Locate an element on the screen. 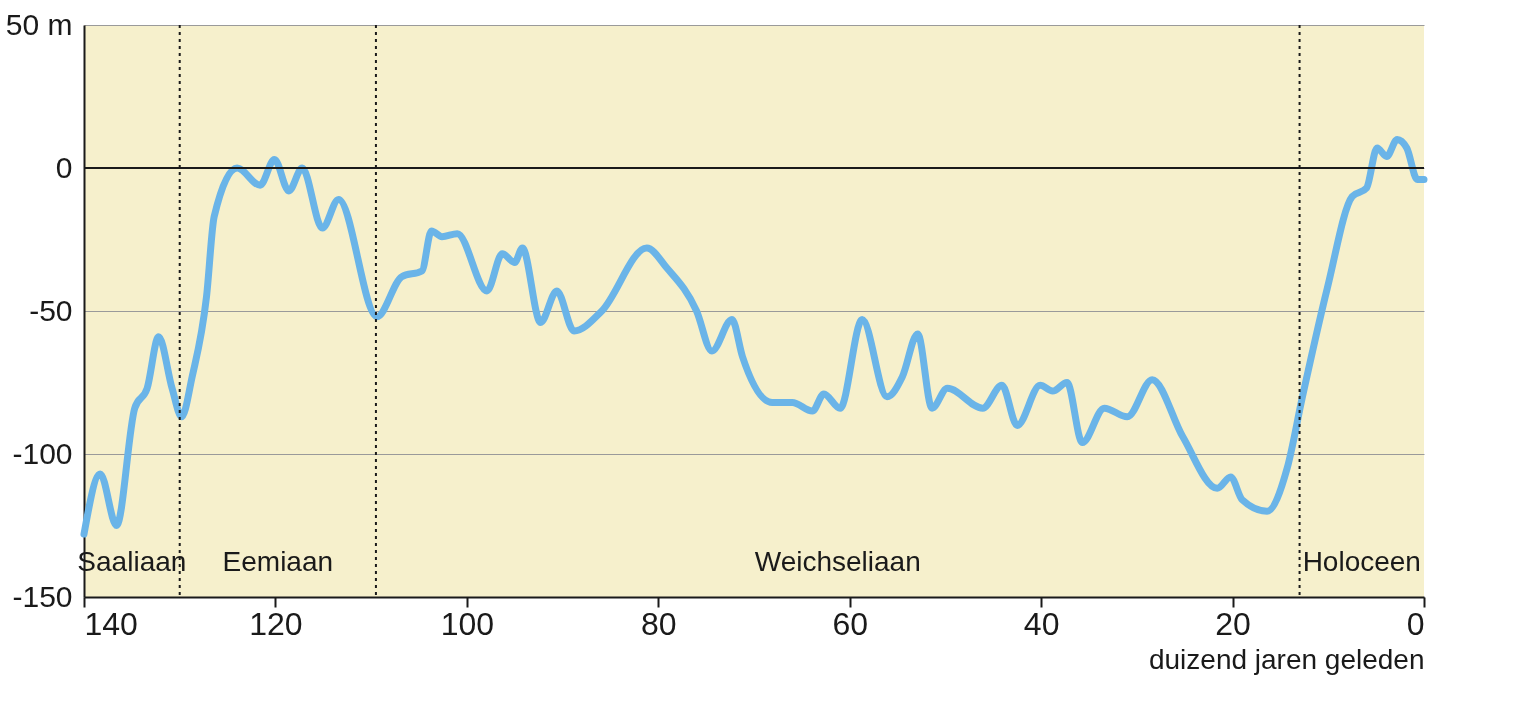 The height and width of the screenshot is (716, 1537). y-tick-label: -100 is located at coordinates (42, 453).